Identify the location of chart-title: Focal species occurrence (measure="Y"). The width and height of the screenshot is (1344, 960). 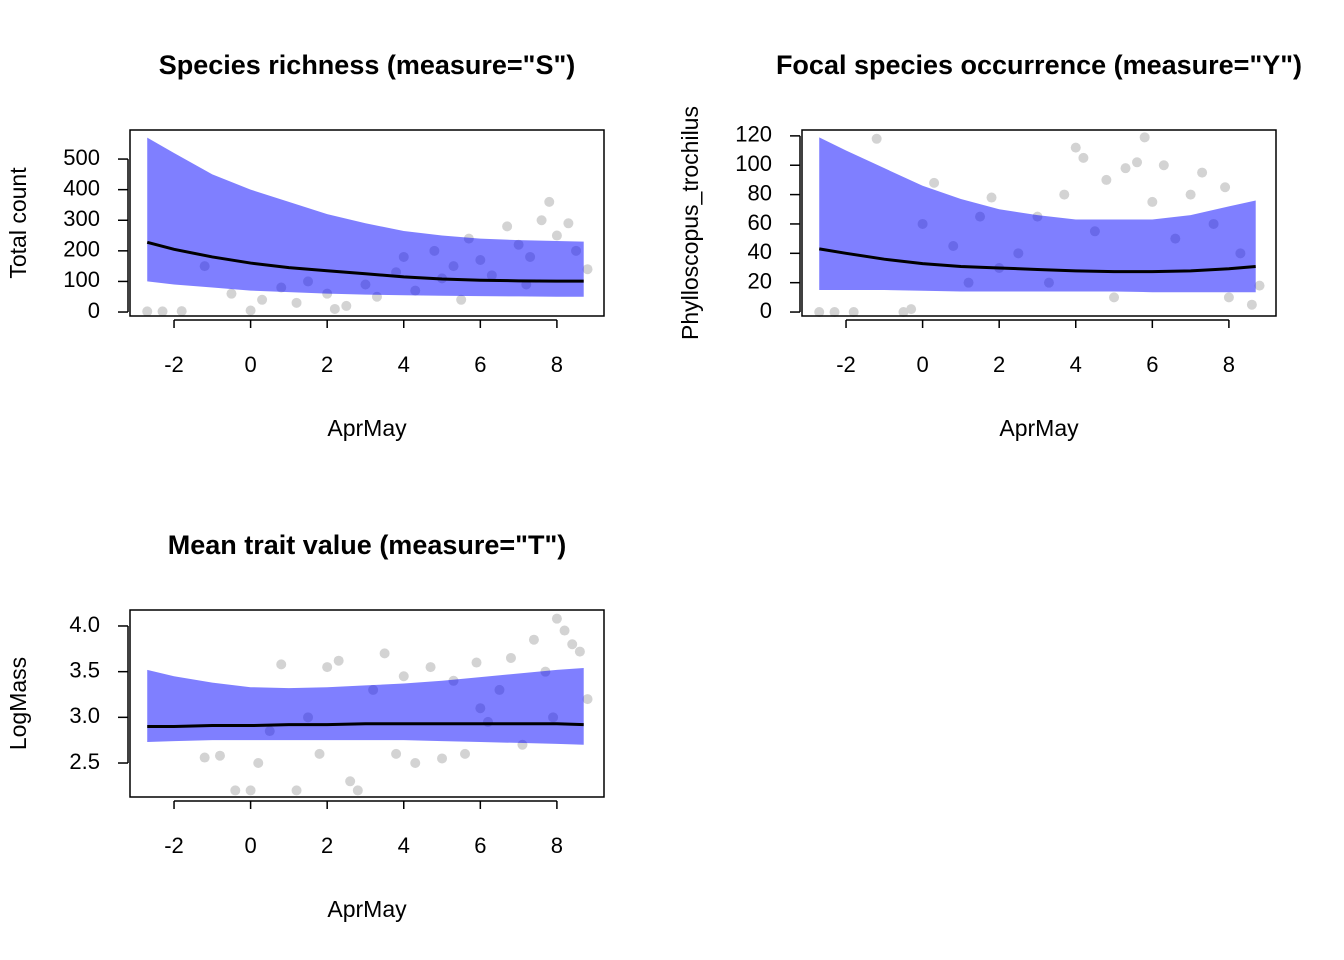
(1039, 65).